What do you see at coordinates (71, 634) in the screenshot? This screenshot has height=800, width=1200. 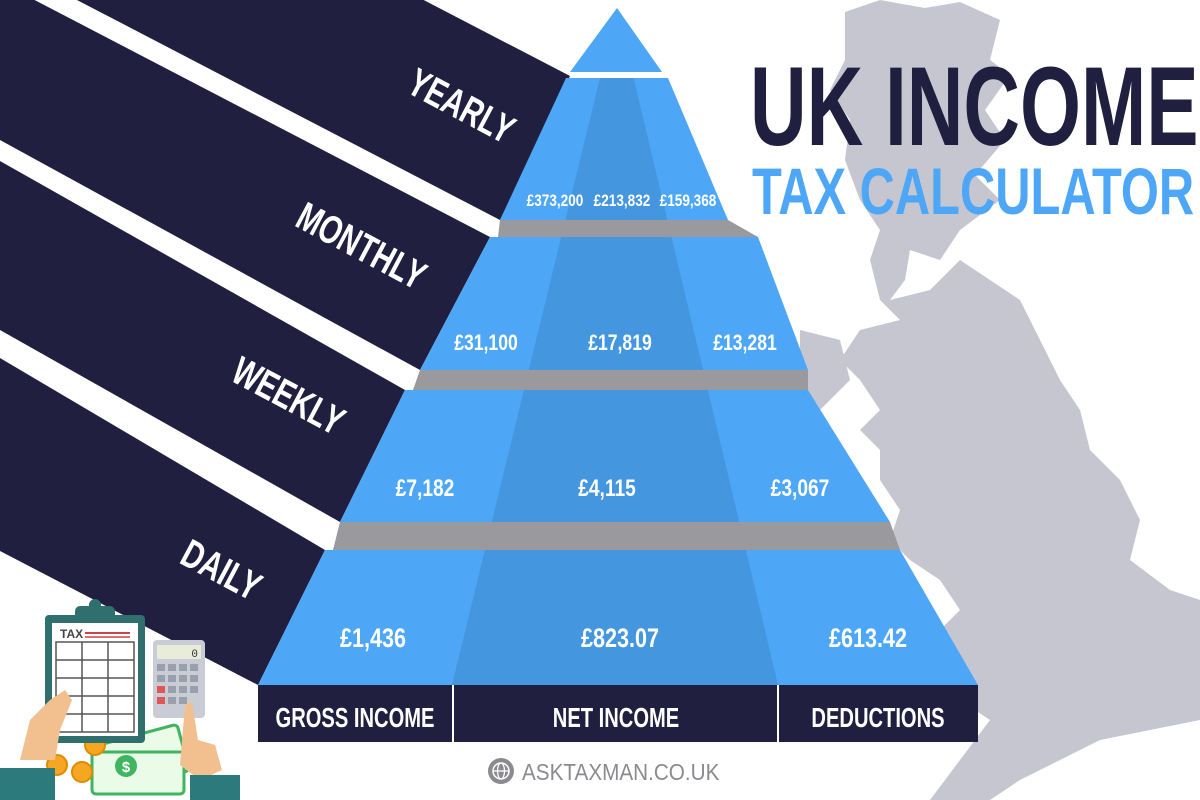 I see `clipboard-label: TAX` at bounding box center [71, 634].